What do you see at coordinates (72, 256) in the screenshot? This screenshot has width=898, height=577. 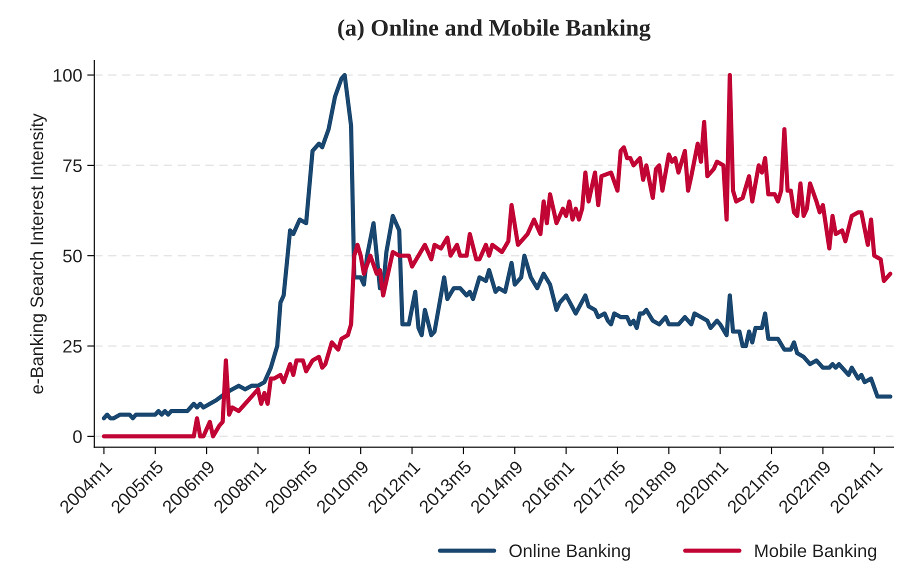 I see `y-tick-label: 50` at bounding box center [72, 256].